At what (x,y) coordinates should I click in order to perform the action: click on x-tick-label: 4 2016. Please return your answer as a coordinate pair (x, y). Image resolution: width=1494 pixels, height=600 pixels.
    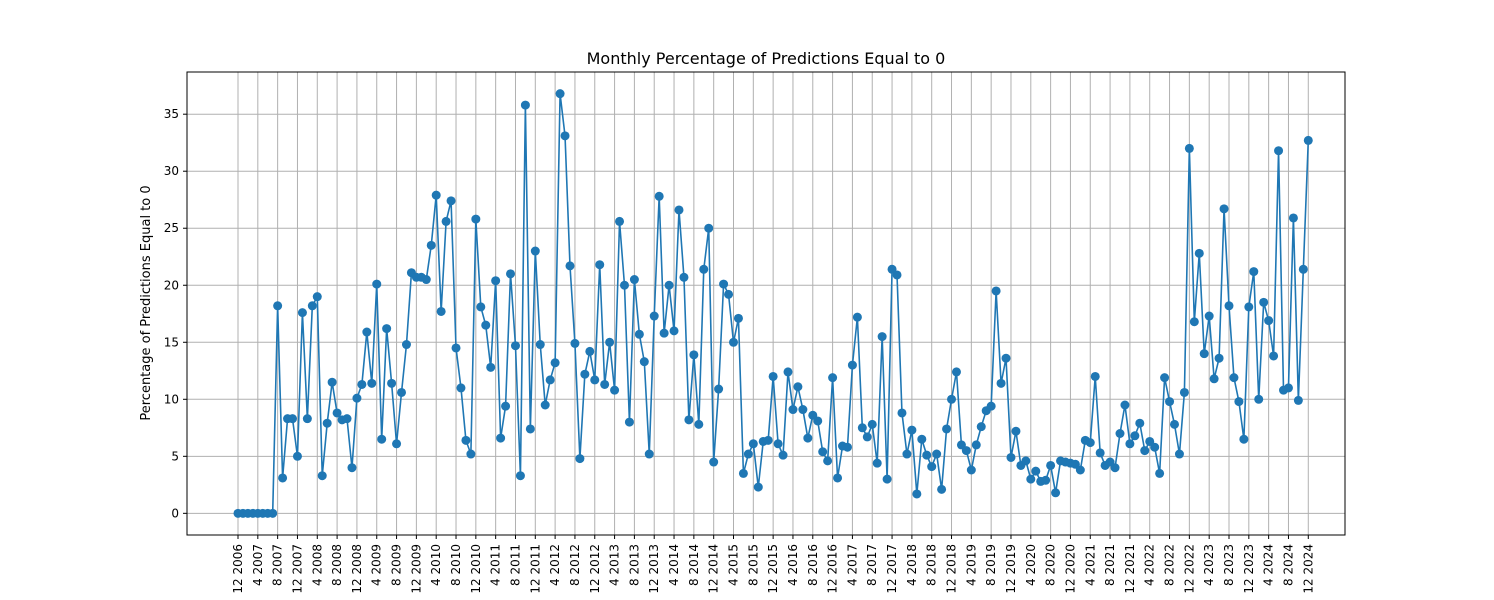
    Looking at the image, I should click on (793, 565).